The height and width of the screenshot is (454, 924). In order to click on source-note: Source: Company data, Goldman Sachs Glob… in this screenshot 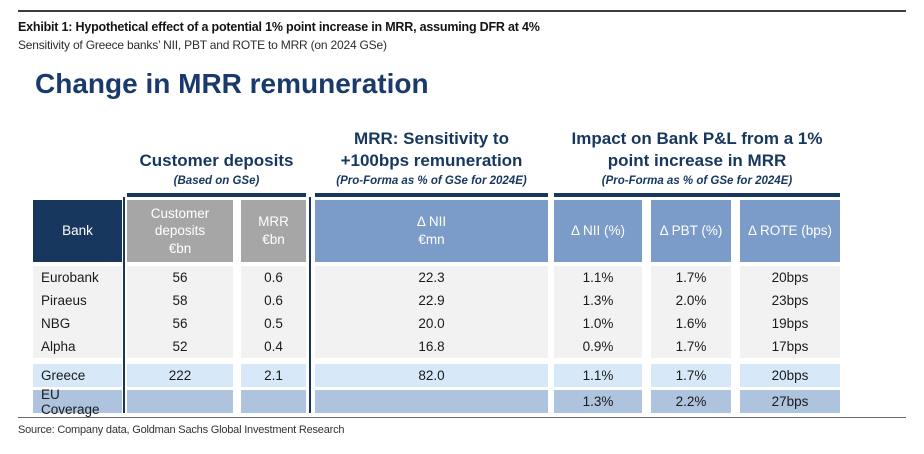, I will do `click(181, 430)`.